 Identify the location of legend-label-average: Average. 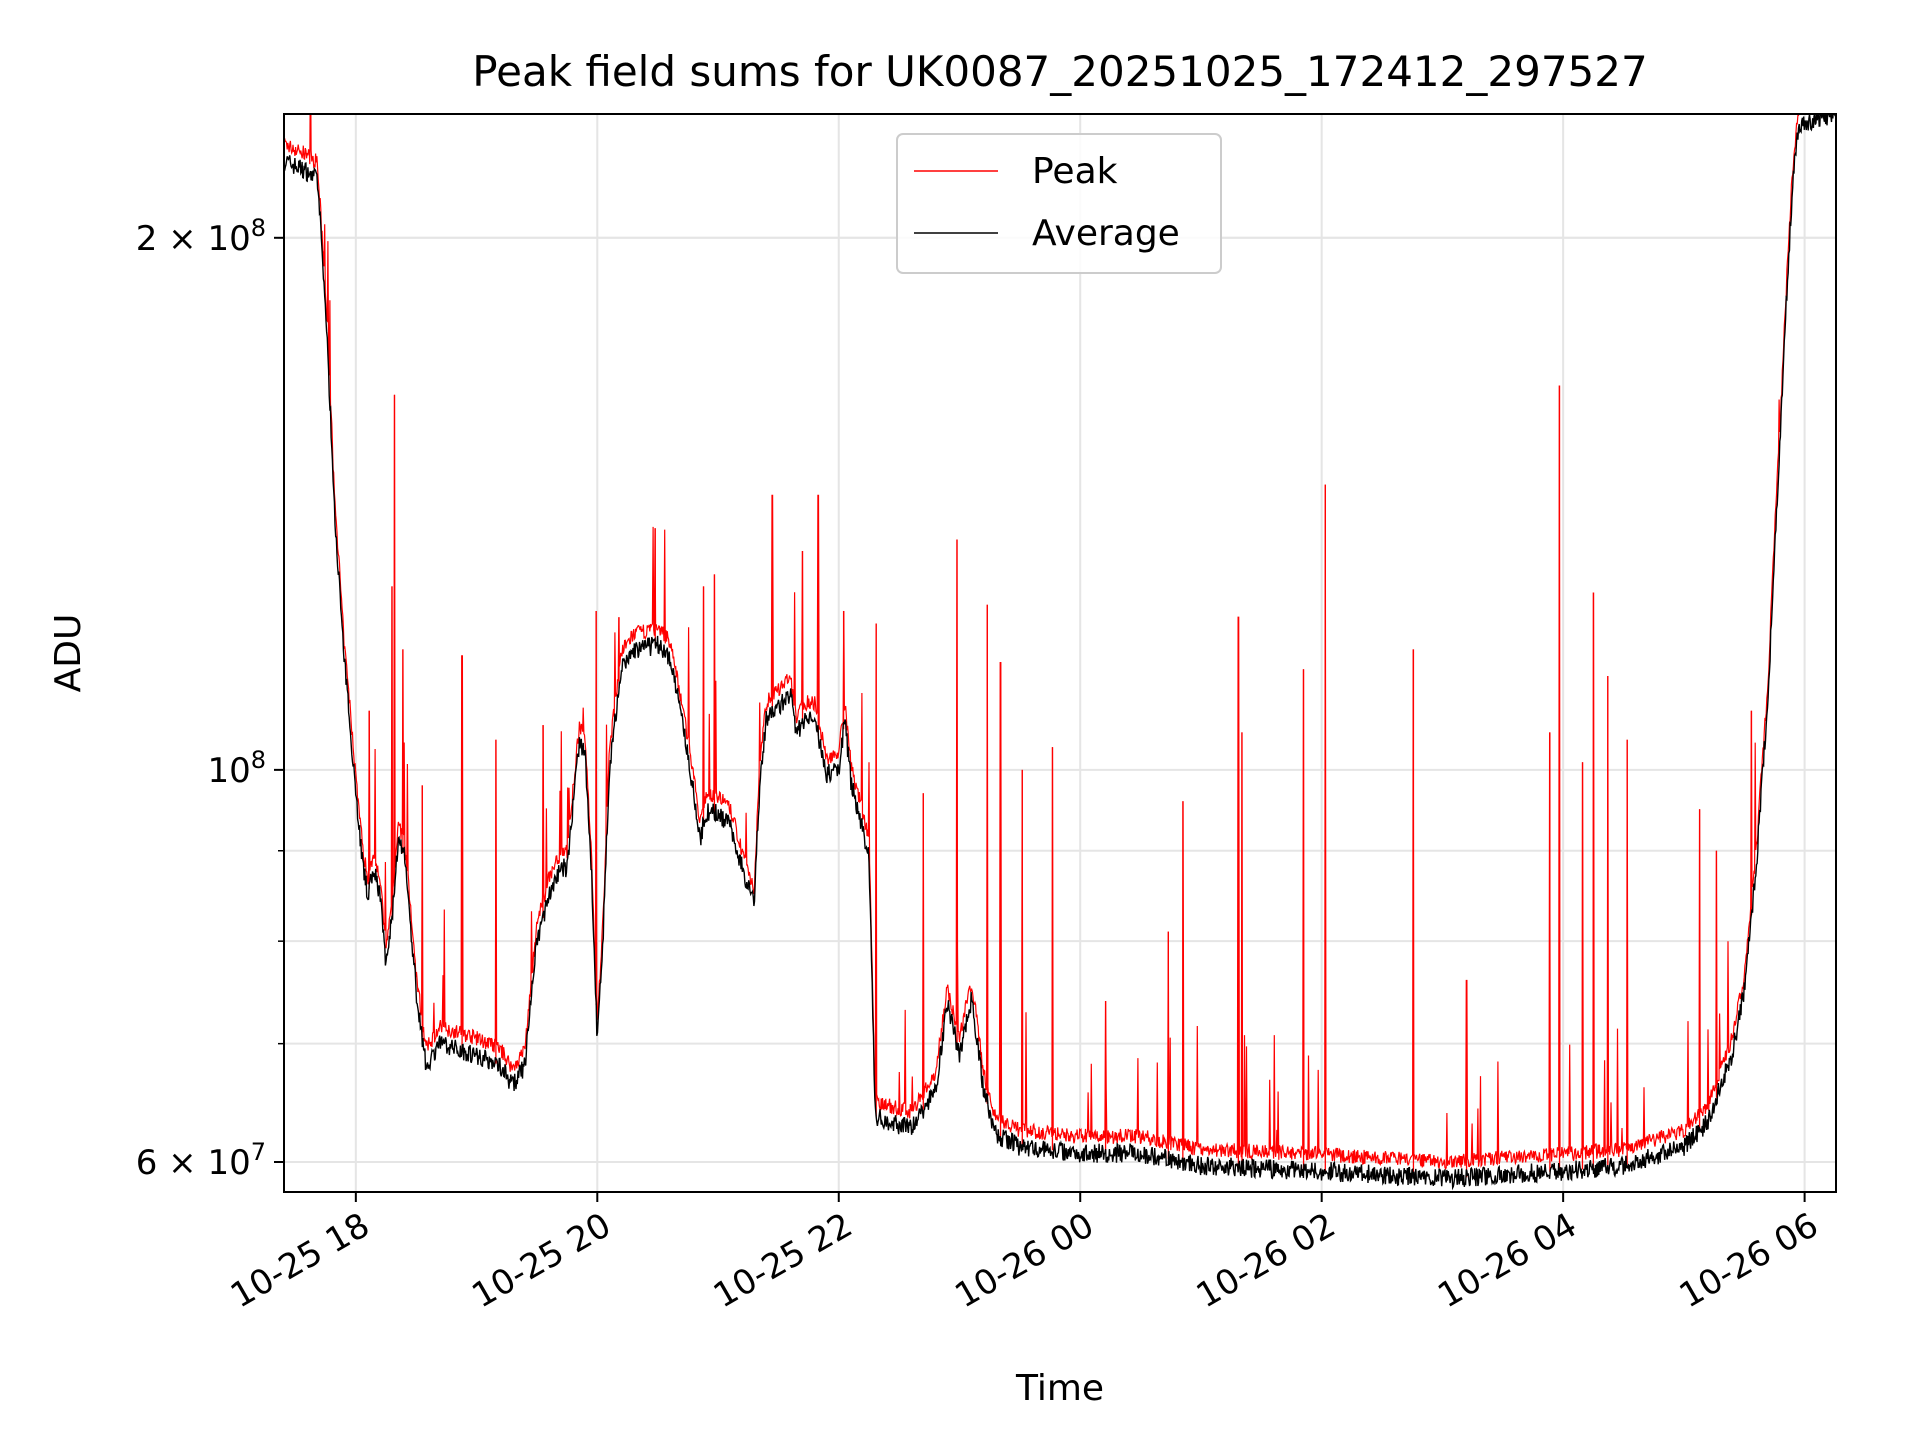
(1106, 233).